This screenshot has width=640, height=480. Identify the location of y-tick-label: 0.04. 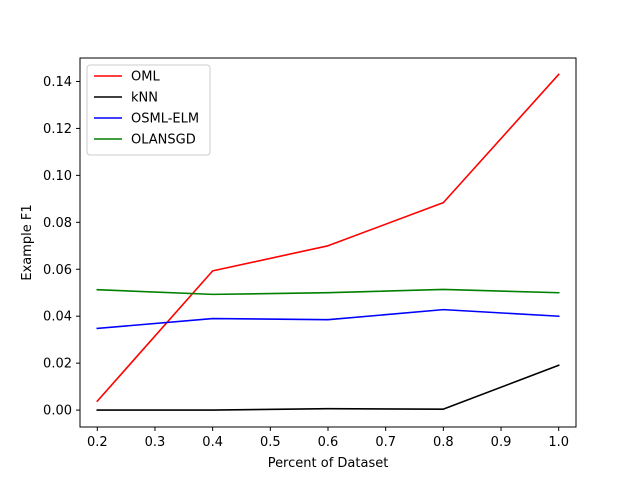
(57, 317).